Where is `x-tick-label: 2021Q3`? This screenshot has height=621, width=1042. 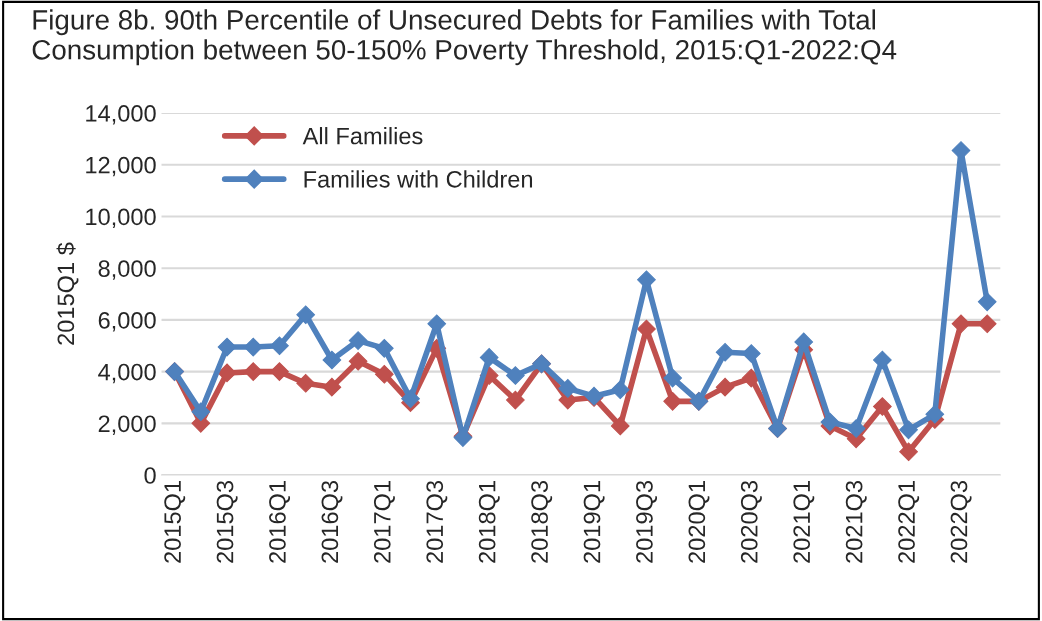
x-tick-label: 2021Q3 is located at coordinates (856, 521).